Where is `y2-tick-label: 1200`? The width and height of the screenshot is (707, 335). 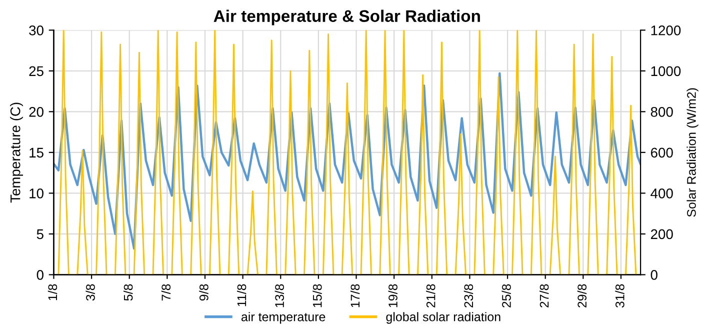 y2-tick-label: 1200 is located at coordinates (666, 30).